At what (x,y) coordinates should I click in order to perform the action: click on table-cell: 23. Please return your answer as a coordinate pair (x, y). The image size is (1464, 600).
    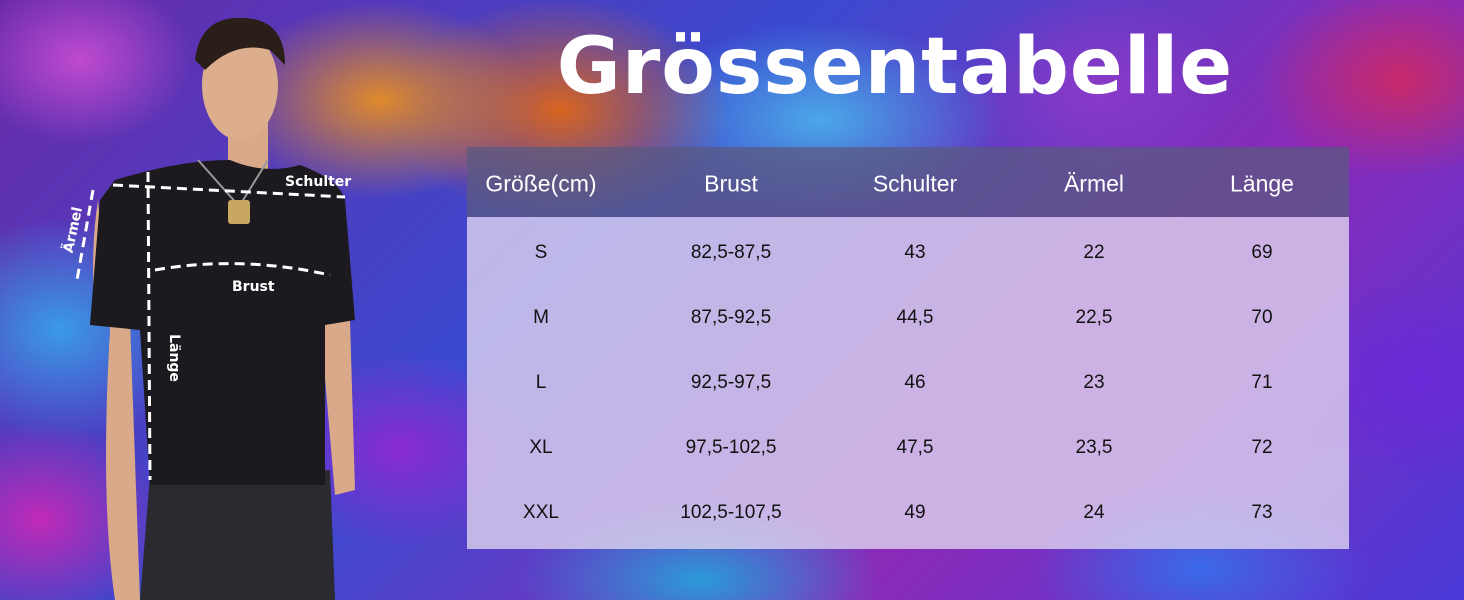
    Looking at the image, I should click on (1094, 382).